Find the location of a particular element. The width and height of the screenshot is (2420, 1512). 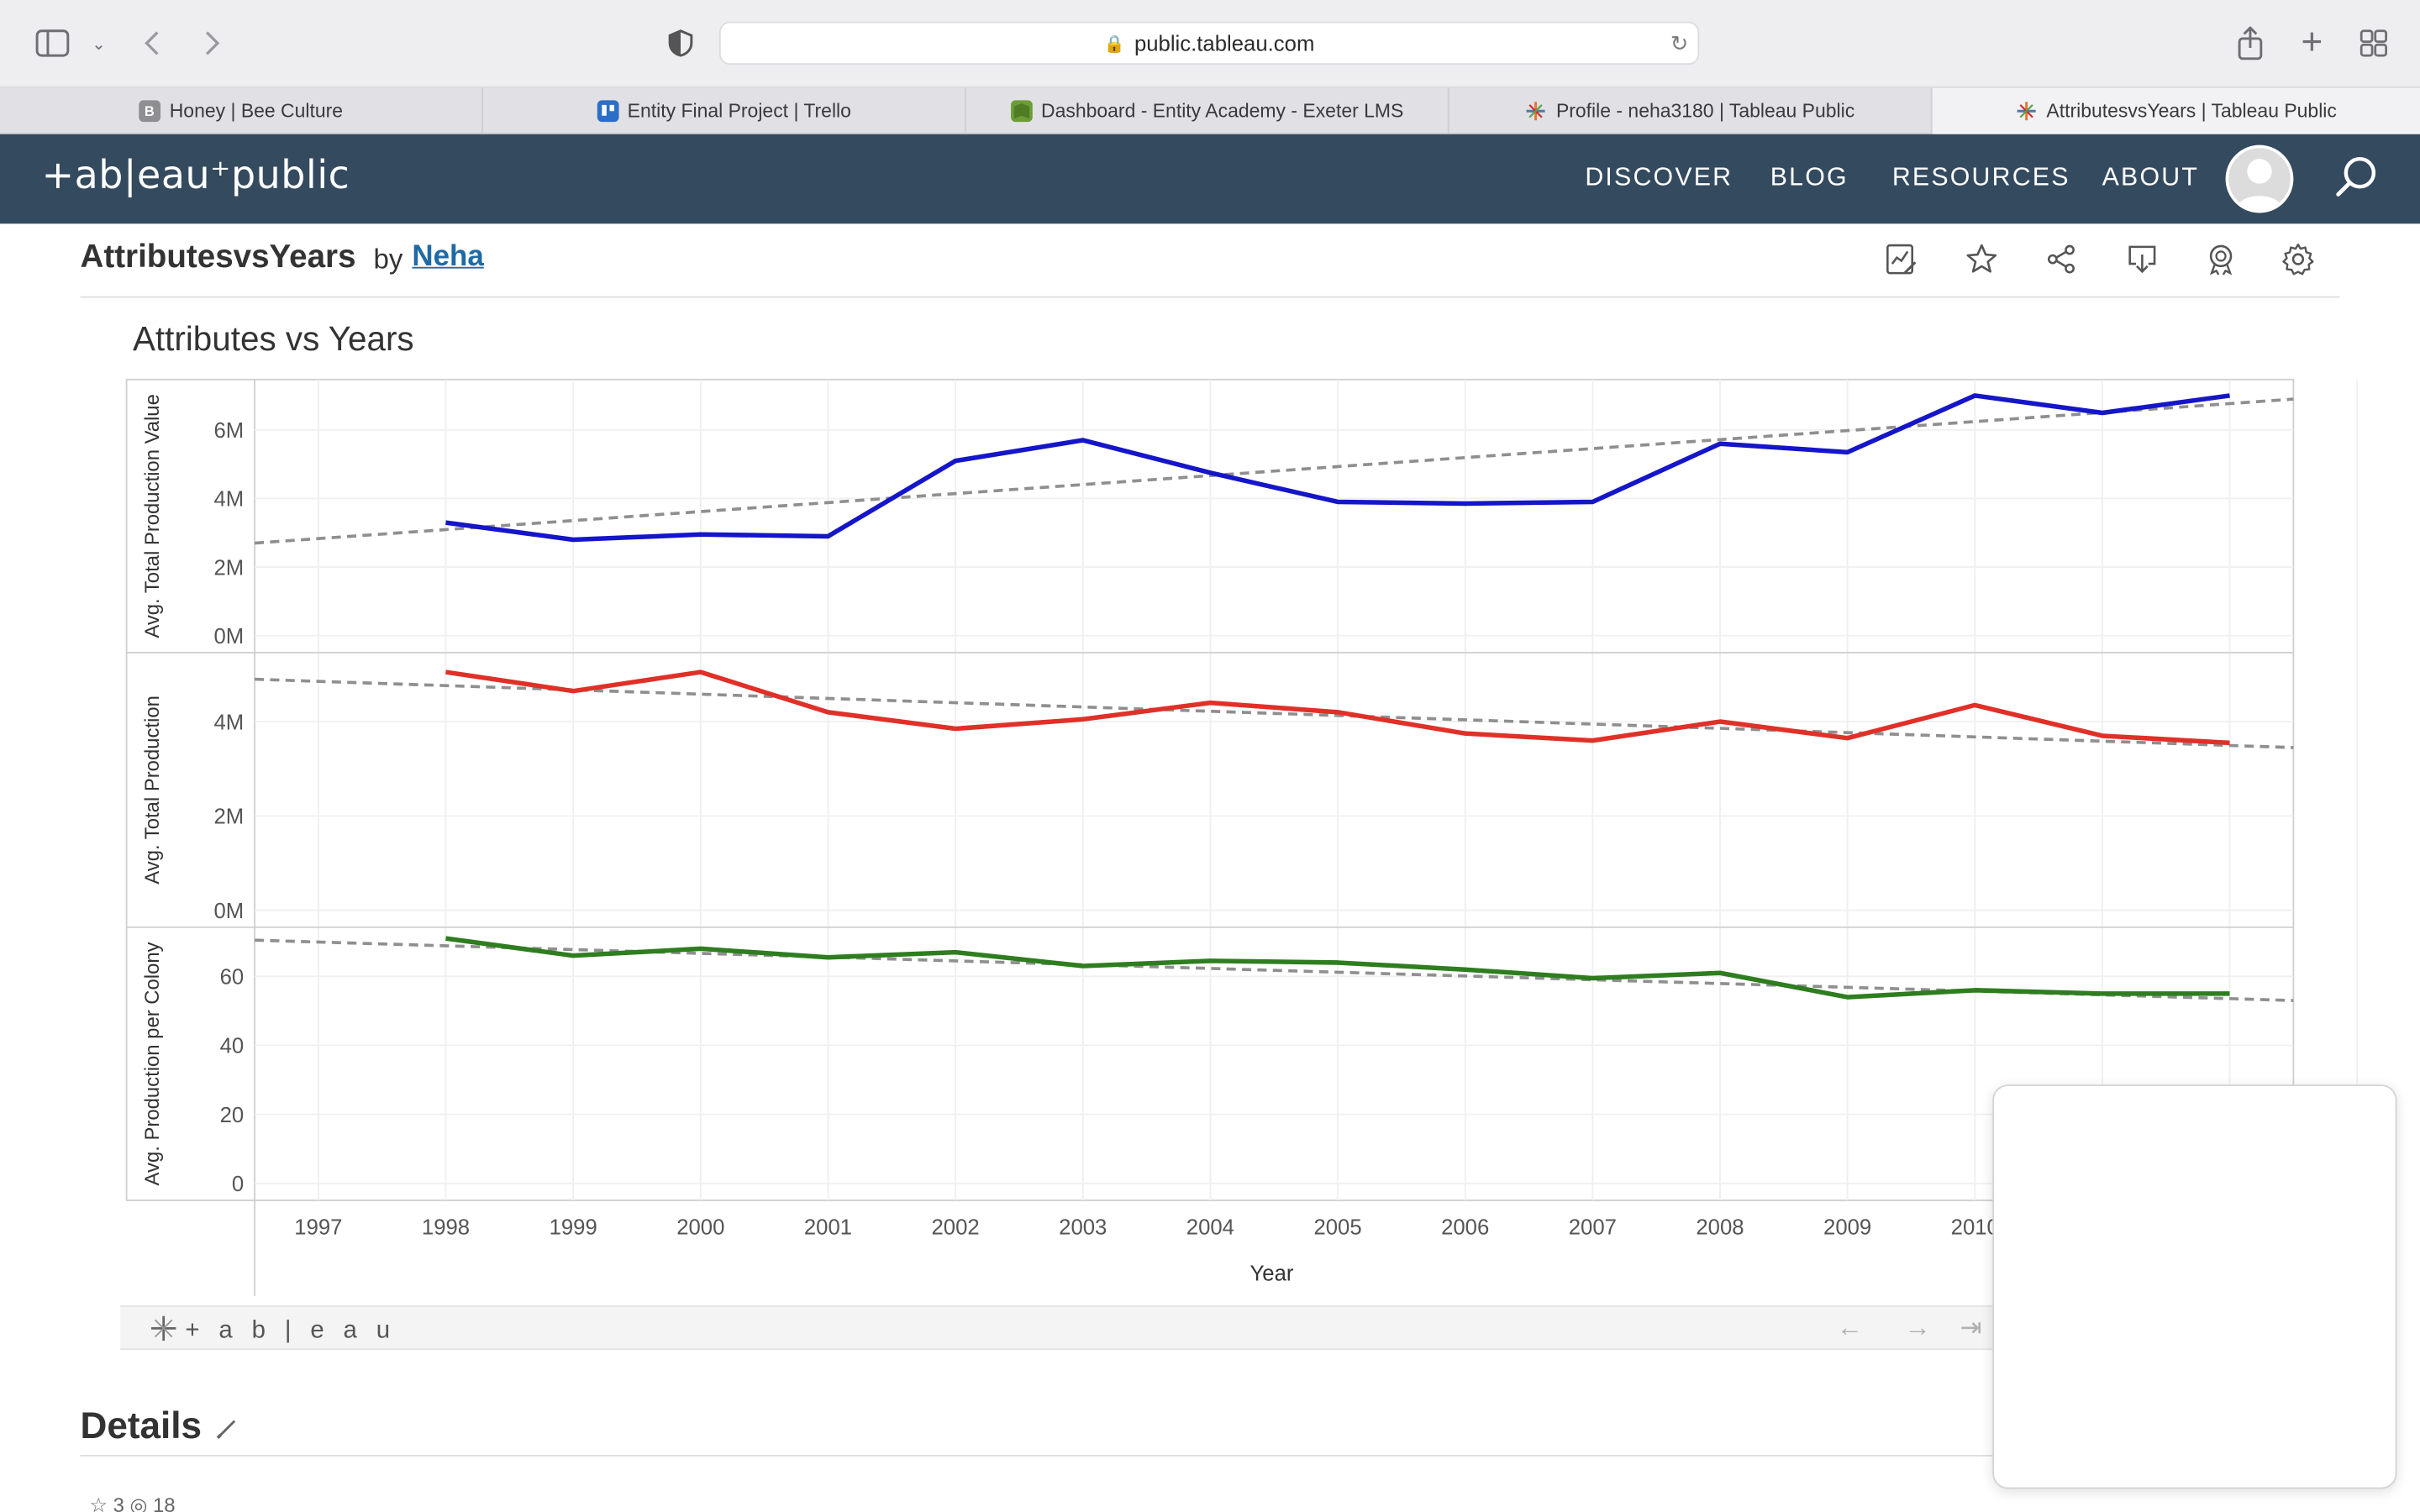

tab-overview-icon is located at coordinates (2373, 43).